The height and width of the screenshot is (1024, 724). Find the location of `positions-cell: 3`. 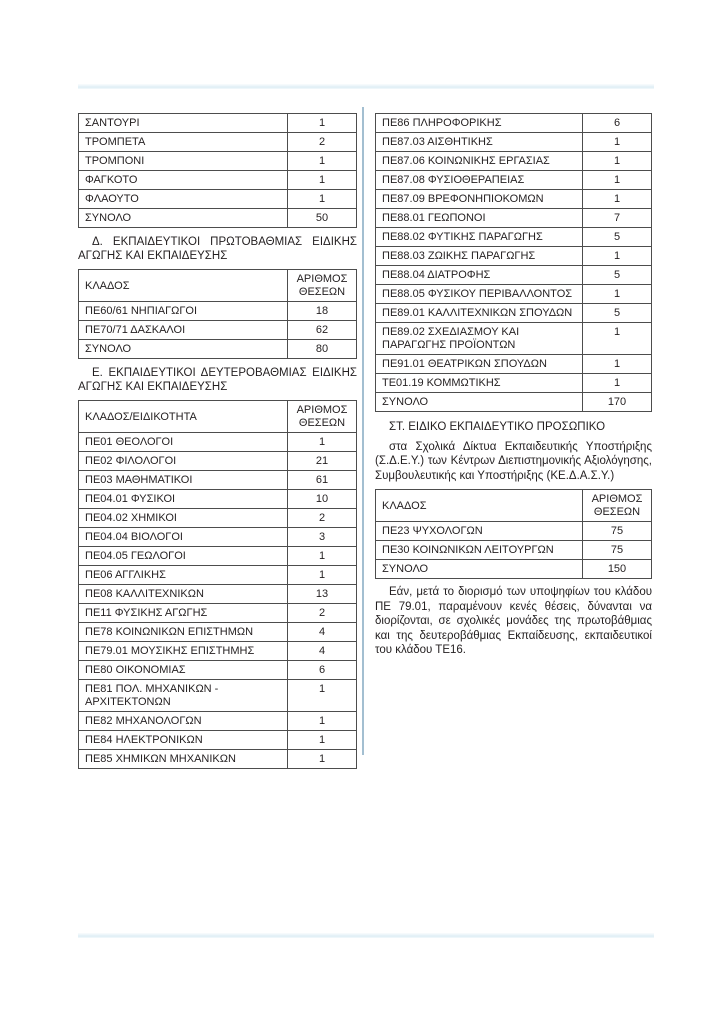

positions-cell: 3 is located at coordinates (322, 537).